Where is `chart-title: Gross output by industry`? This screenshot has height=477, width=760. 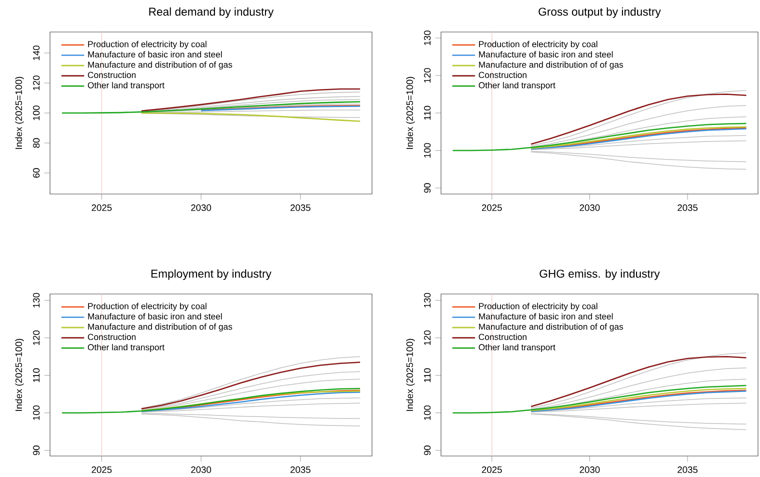
chart-title: Gross output by industry is located at coordinates (599, 12).